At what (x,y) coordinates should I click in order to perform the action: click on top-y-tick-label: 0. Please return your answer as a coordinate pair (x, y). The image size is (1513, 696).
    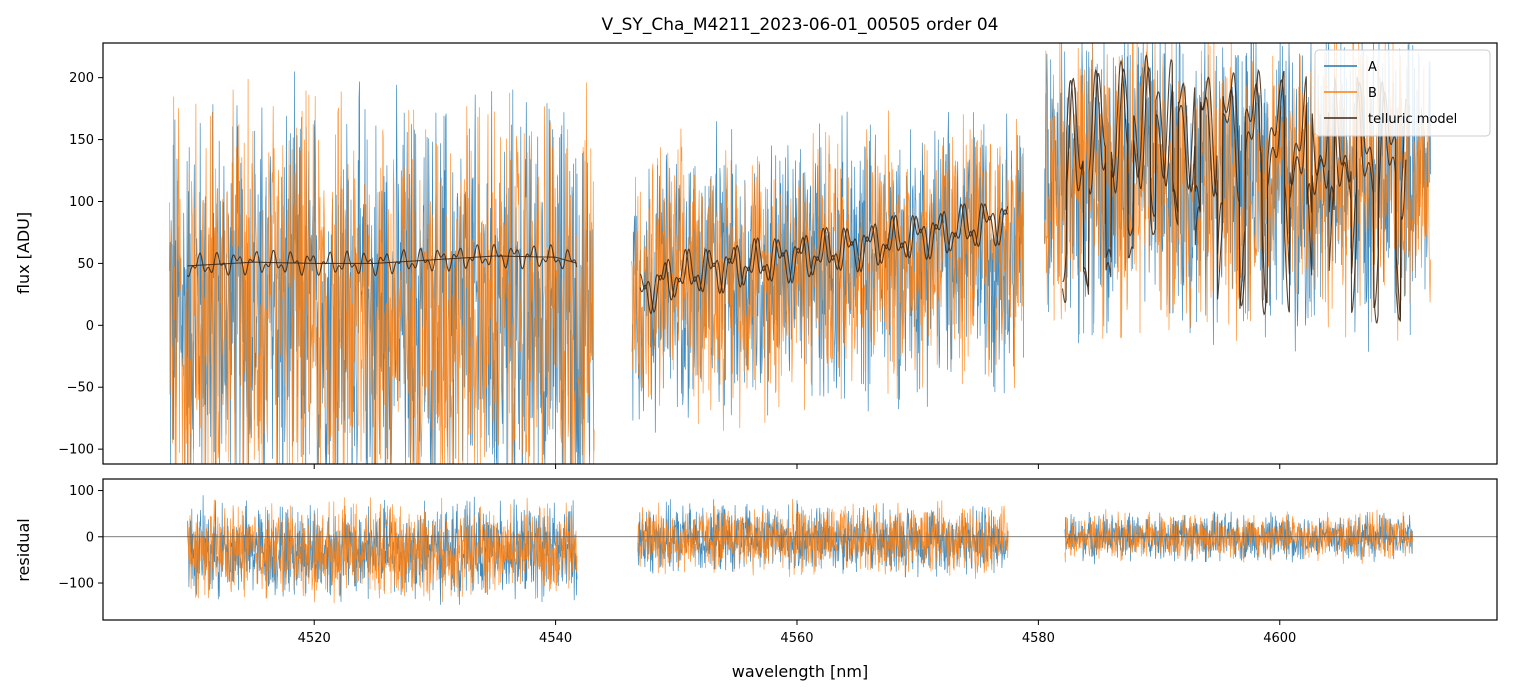
    Looking at the image, I should click on (90, 326).